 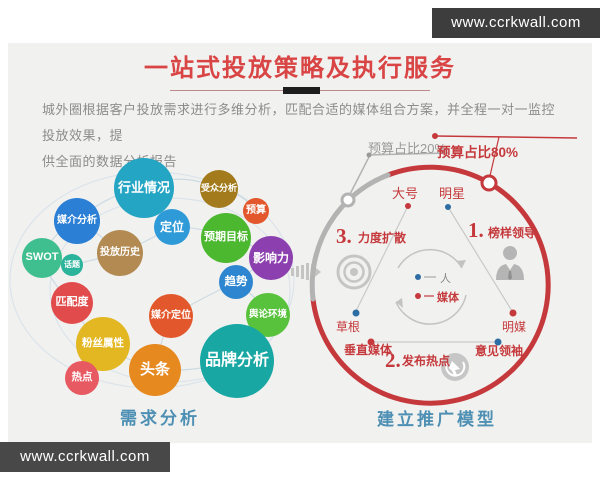 I want to click on ring-node-gray, so click(x=348, y=200).